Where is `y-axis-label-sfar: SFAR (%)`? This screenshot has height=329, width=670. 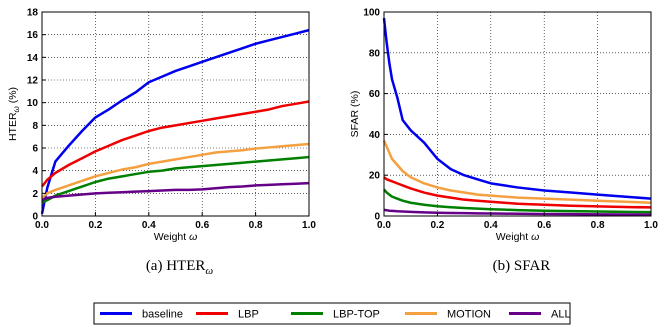 y-axis-label-sfar: SFAR (%) is located at coordinates (355, 114).